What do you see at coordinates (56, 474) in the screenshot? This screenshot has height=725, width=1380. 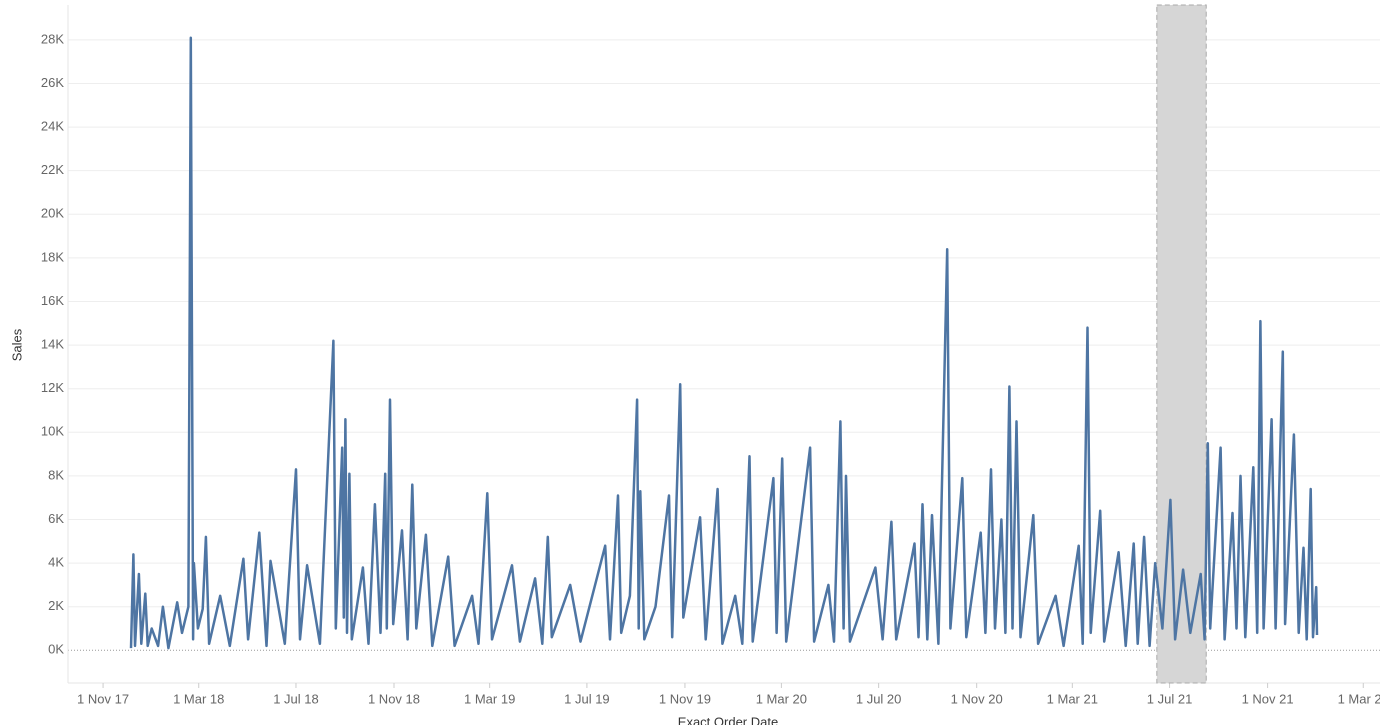 I see `y-tick-label: 8K` at bounding box center [56, 474].